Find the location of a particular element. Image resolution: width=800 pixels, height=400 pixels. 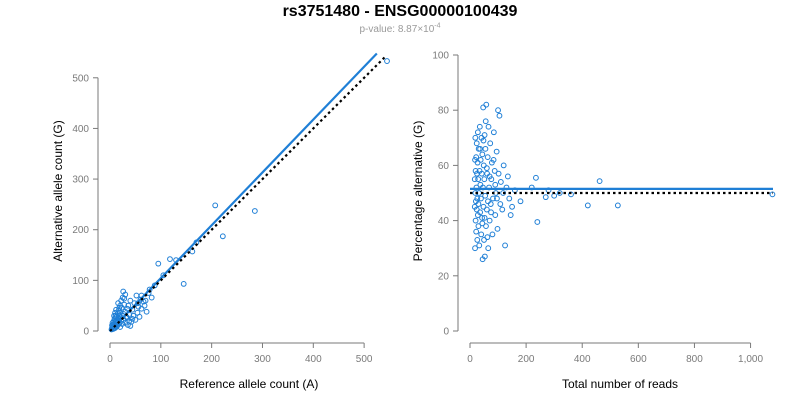

left-x-tick-label: 0 is located at coordinates (110, 359).